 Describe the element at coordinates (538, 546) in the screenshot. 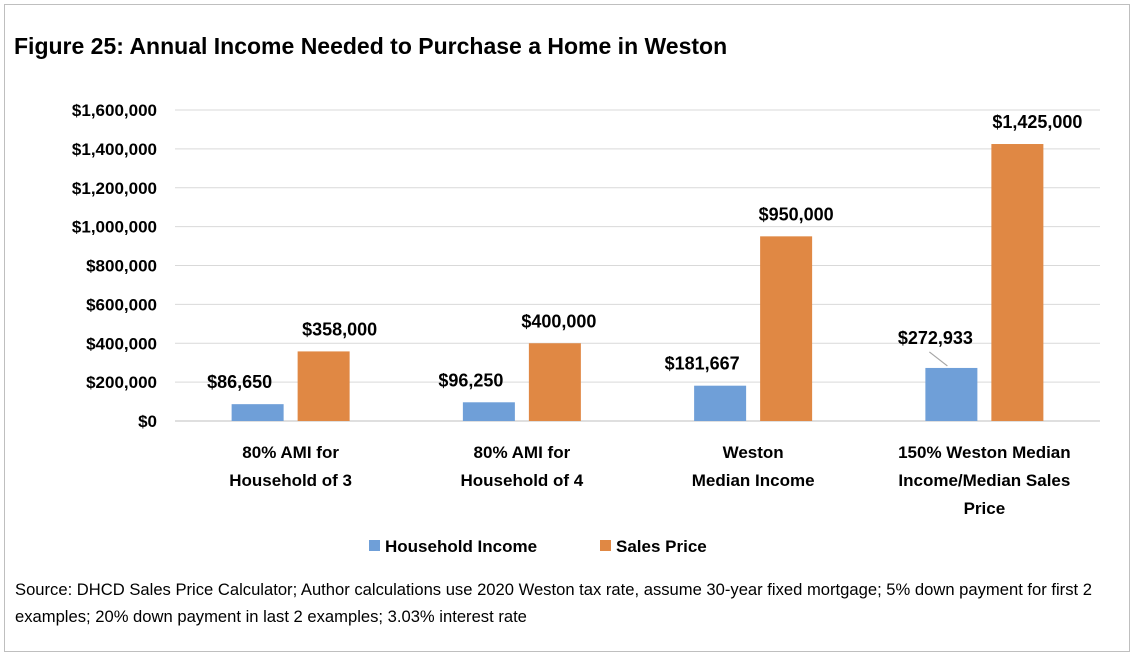

I see `legend: Household Income Sales Price` at that location.